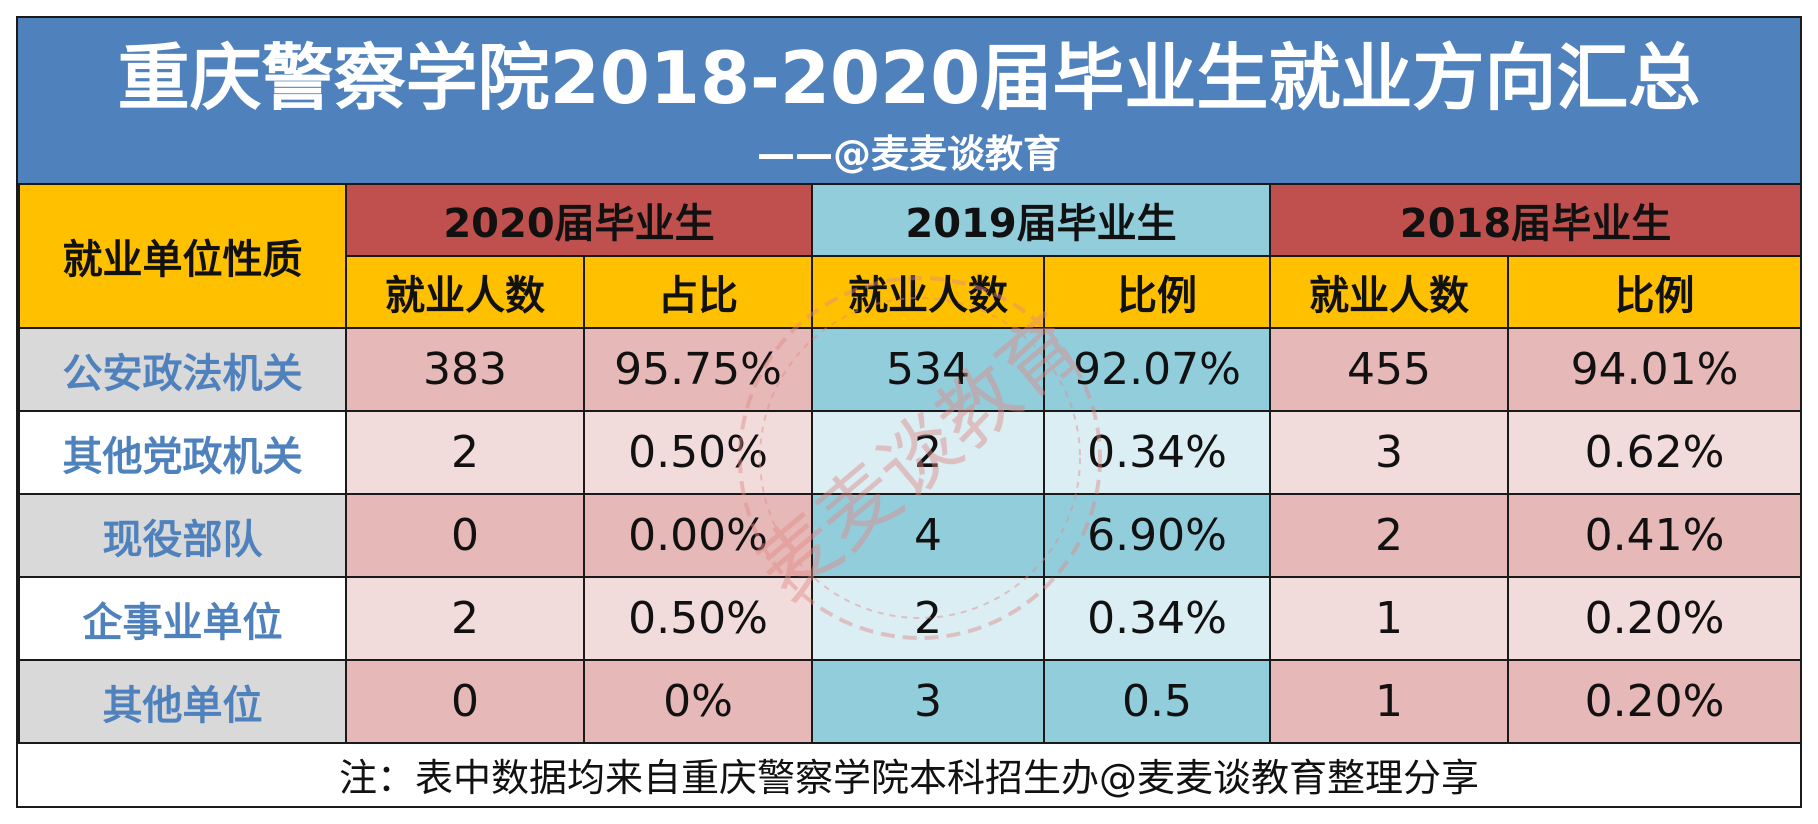  I want to click on table-row: 公安政法机关 383 95.75% 534 92.07% 455 94.01%, so click(909, 369).